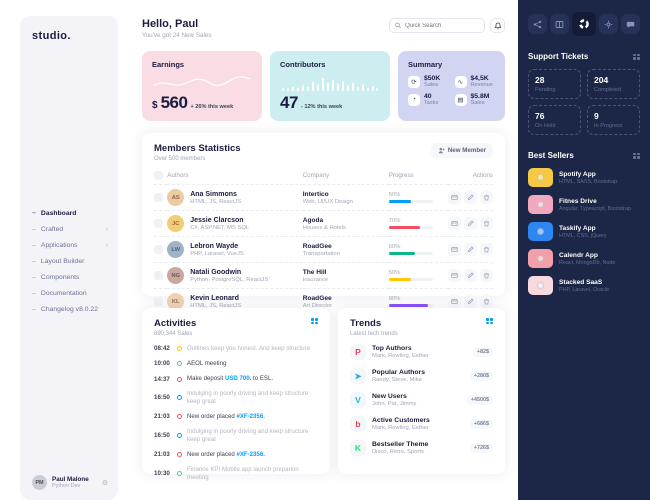 This screenshot has height=500, width=650. Describe the element at coordinates (461, 150) in the screenshot. I see `new-member-button: New Member` at that location.